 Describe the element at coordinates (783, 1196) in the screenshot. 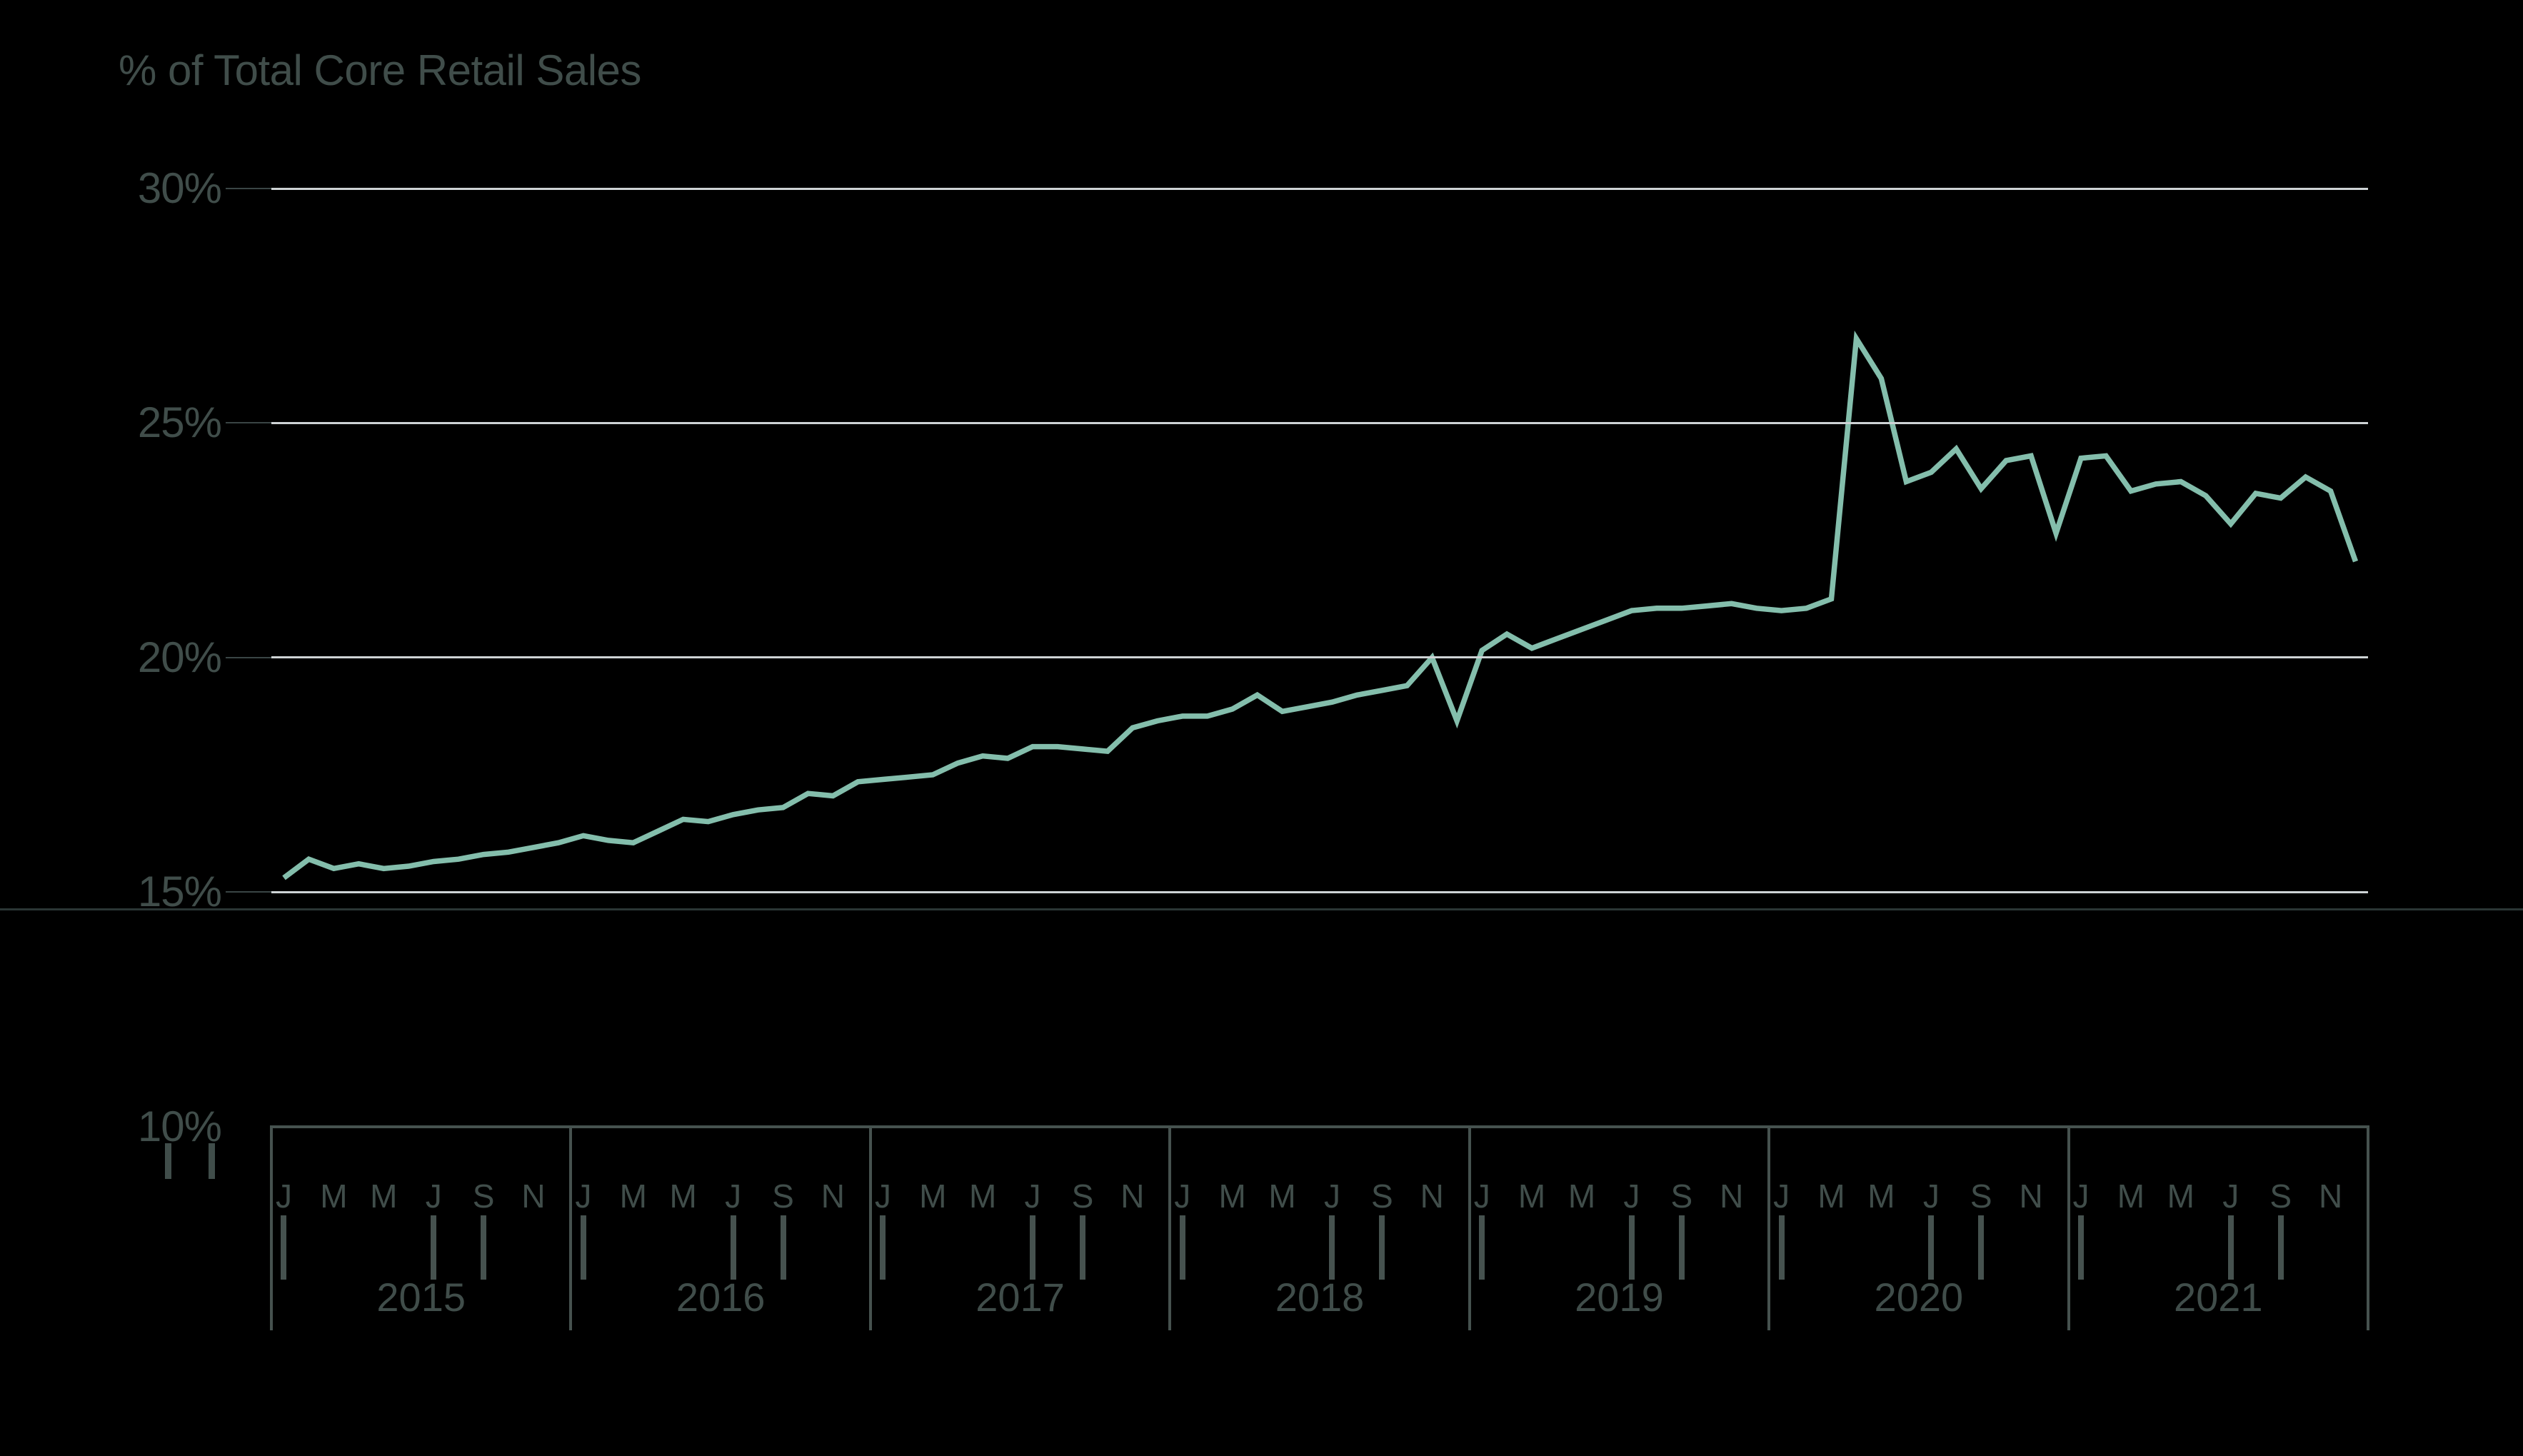

I see `month-label-2016-8: S` at that location.